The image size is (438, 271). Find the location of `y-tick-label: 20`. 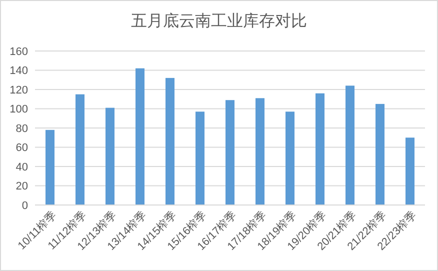

y-tick-label: 20 is located at coordinates (22, 186).